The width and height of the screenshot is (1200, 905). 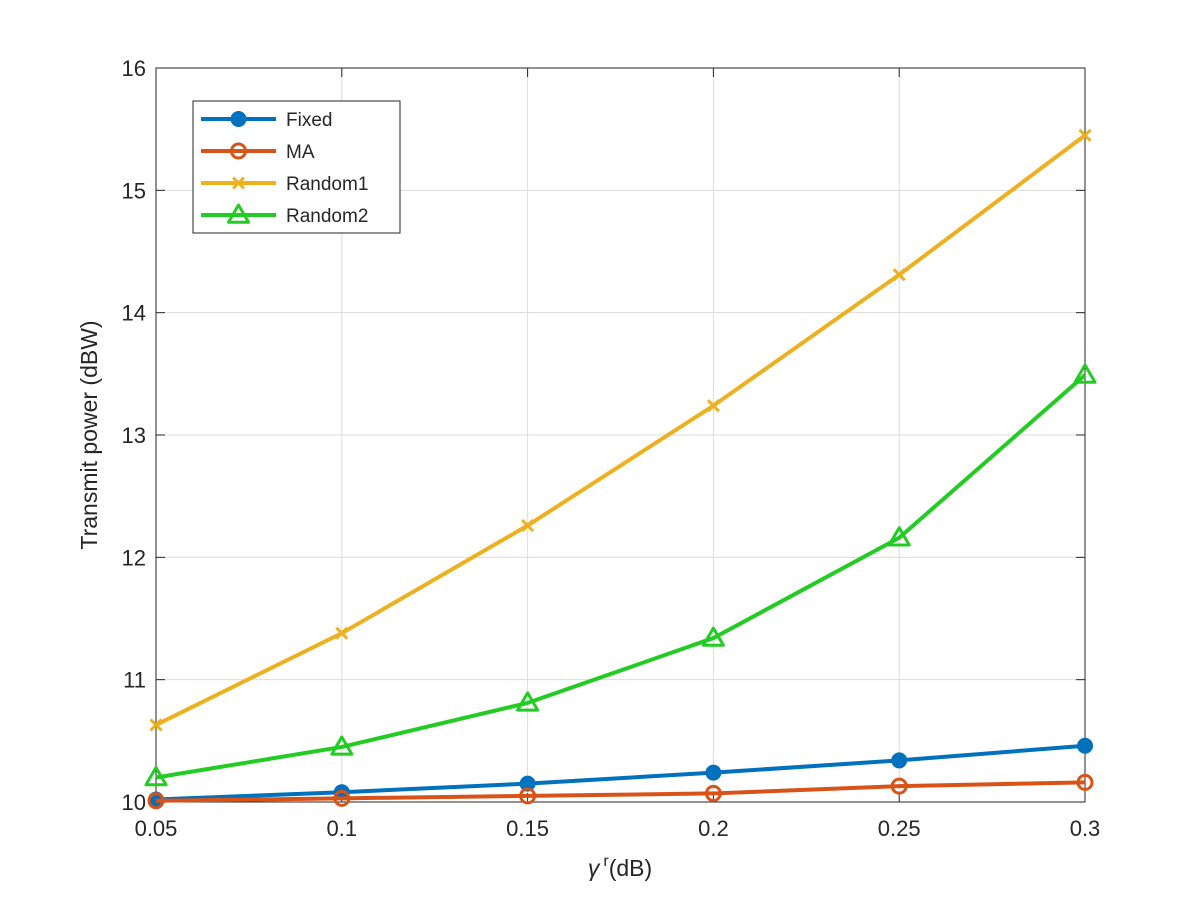 I want to click on y-tick-label: 14, so click(x=134, y=313).